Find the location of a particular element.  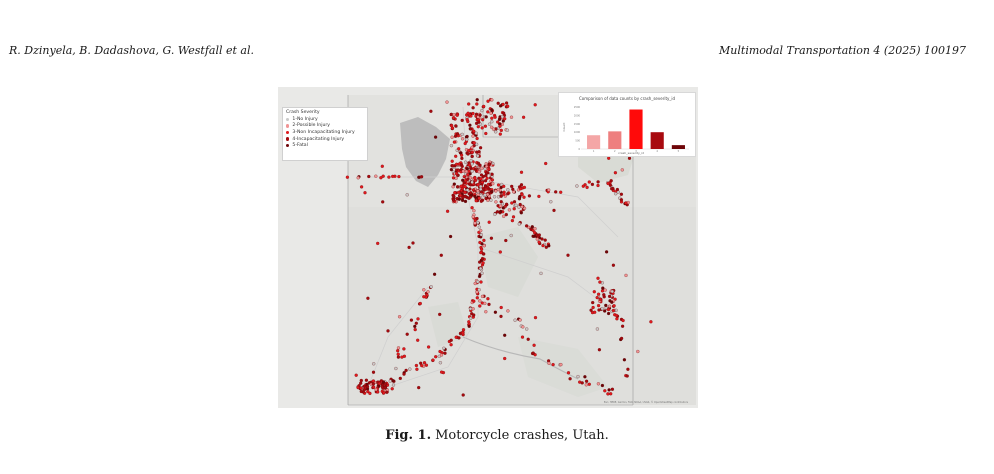

chart-x-tick-label: 2 is located at coordinates (615, 151).